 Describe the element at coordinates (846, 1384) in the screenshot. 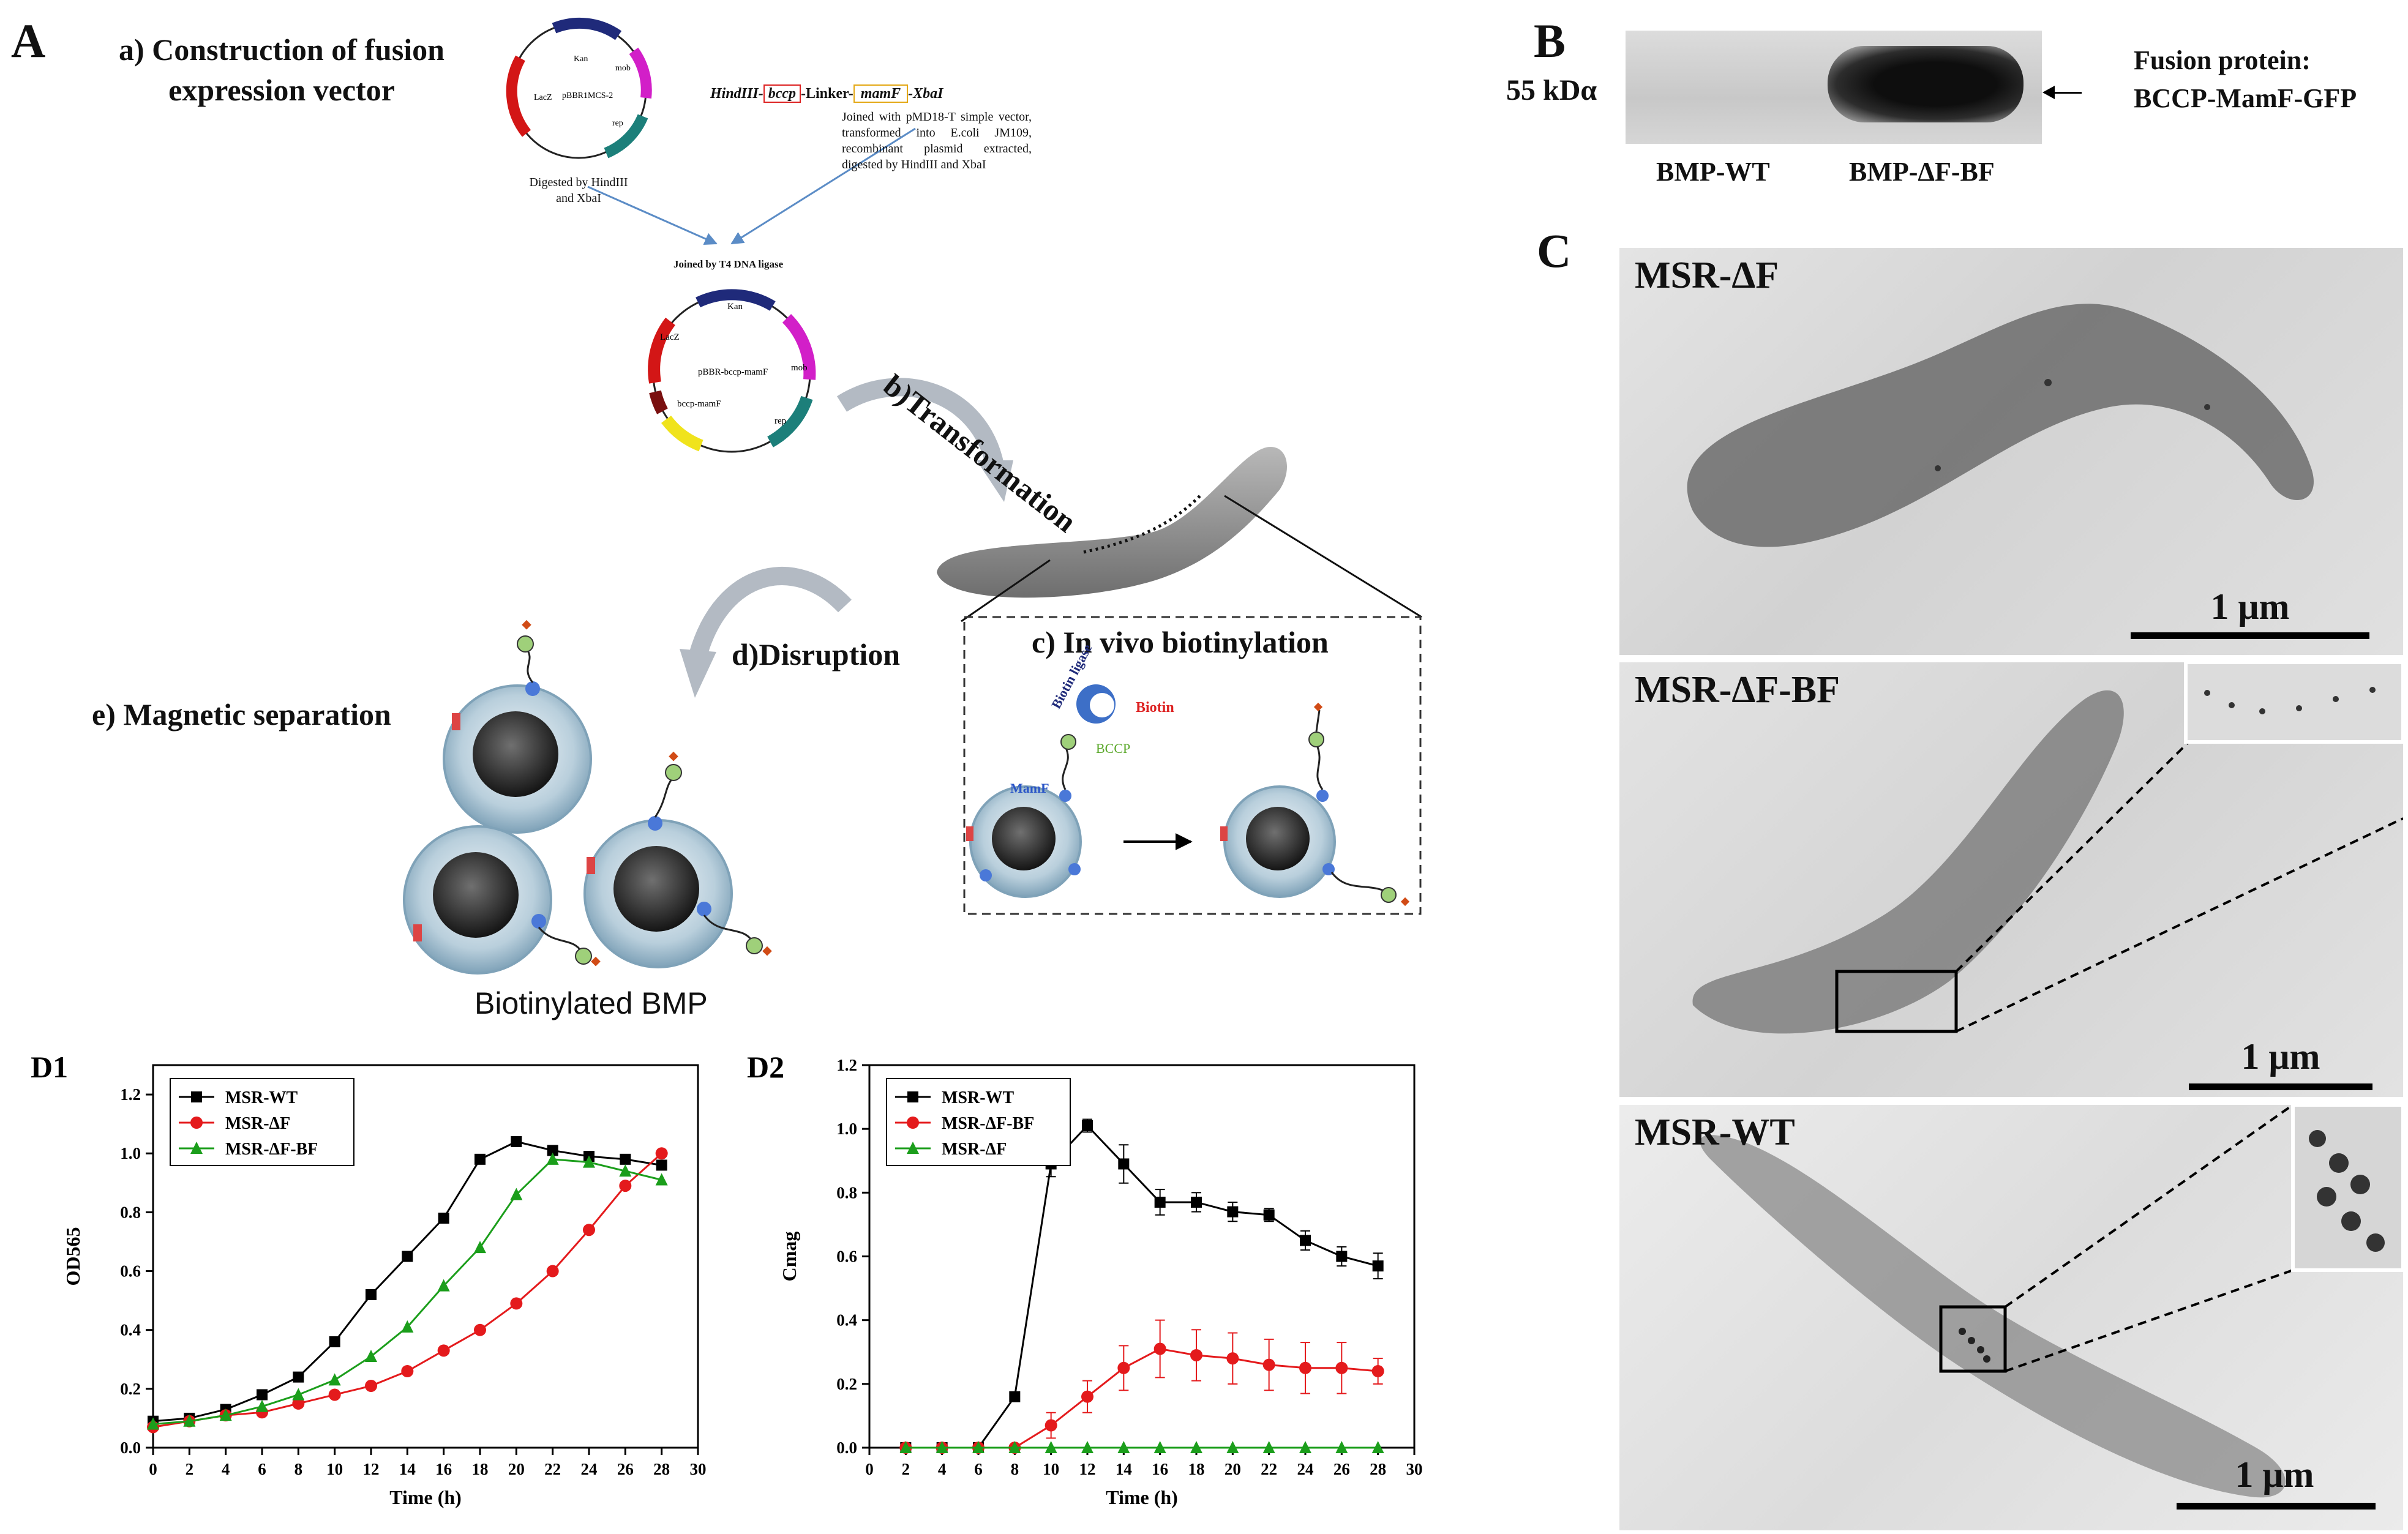

I see `d2-ytick-label: 0.2` at that location.